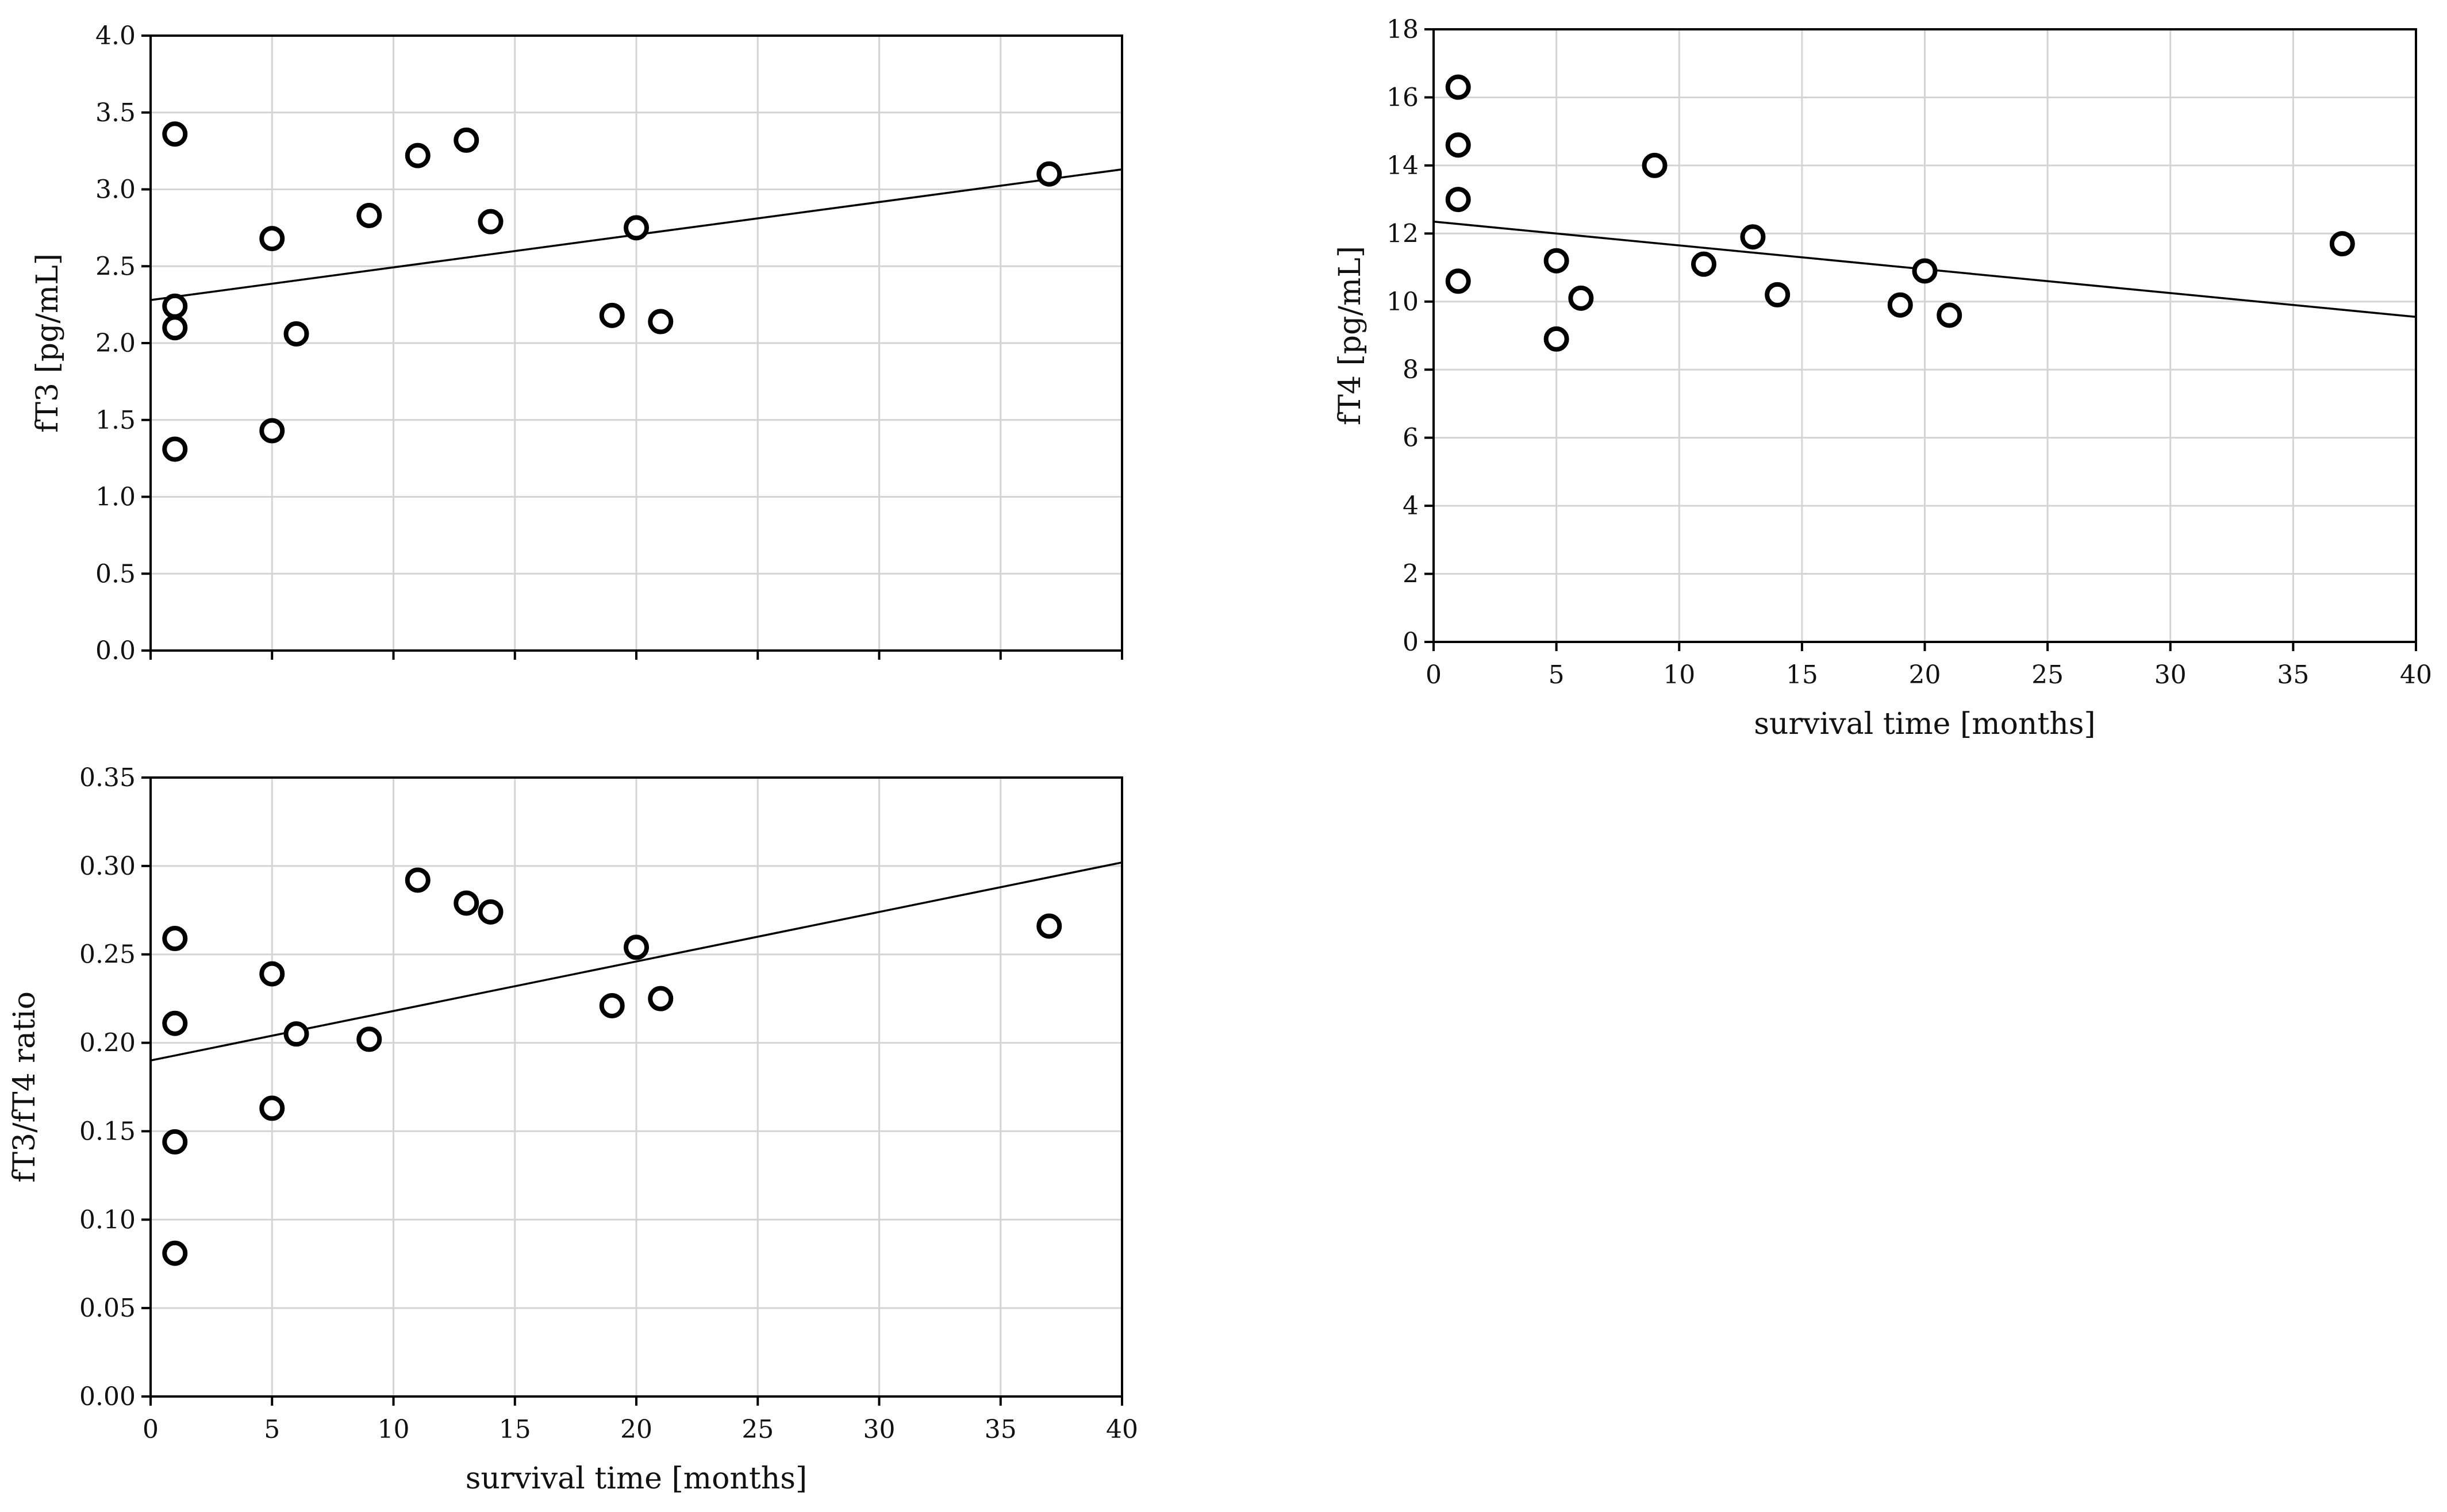  What do you see at coordinates (116, 344) in the screenshot?
I see `ft3-ytick-label: 2.0` at bounding box center [116, 344].